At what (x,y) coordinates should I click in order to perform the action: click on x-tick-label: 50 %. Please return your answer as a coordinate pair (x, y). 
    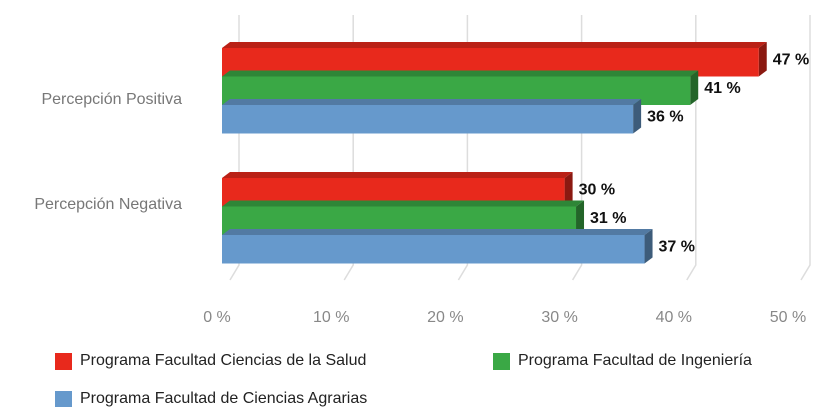
    Looking at the image, I should click on (788, 317).